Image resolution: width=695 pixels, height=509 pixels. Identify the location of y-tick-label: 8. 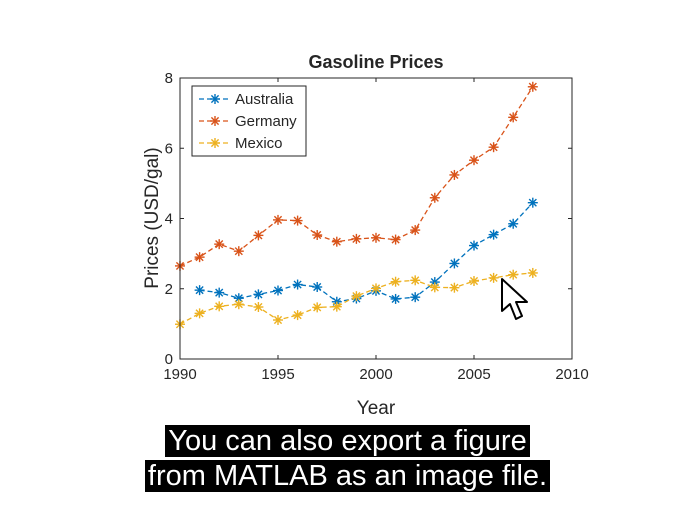
(169, 78).